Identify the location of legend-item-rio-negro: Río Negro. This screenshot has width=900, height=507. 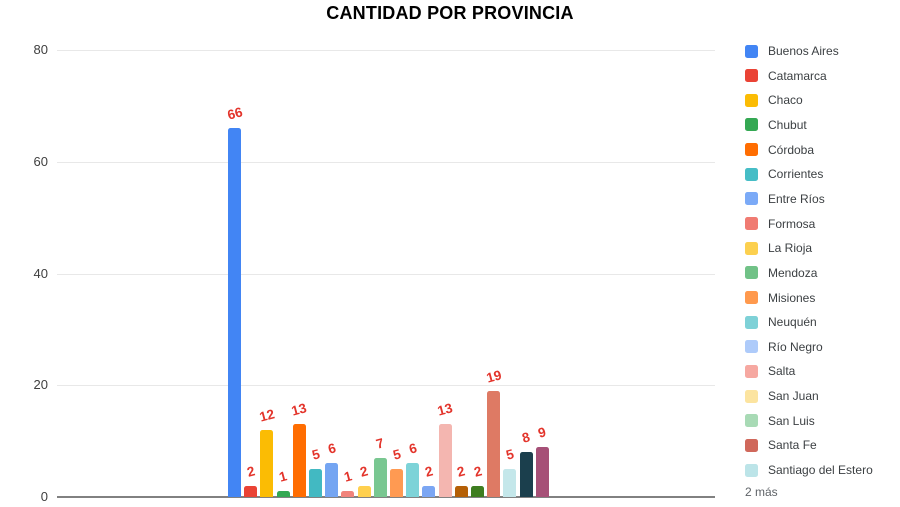
(784, 347).